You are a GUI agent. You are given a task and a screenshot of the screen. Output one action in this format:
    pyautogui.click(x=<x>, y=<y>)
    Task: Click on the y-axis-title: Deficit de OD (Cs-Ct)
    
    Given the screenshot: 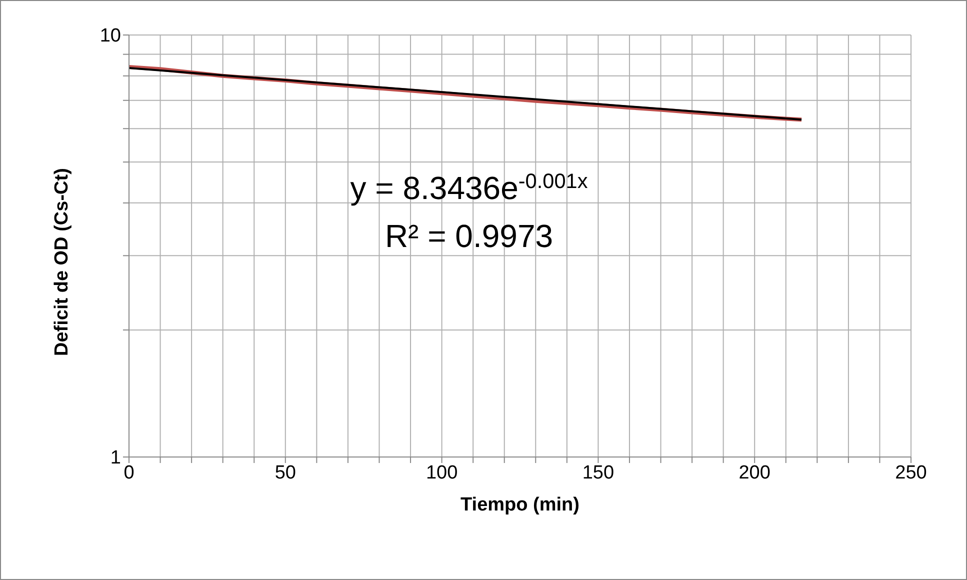 What is the action you would take?
    pyautogui.click(x=62, y=262)
    